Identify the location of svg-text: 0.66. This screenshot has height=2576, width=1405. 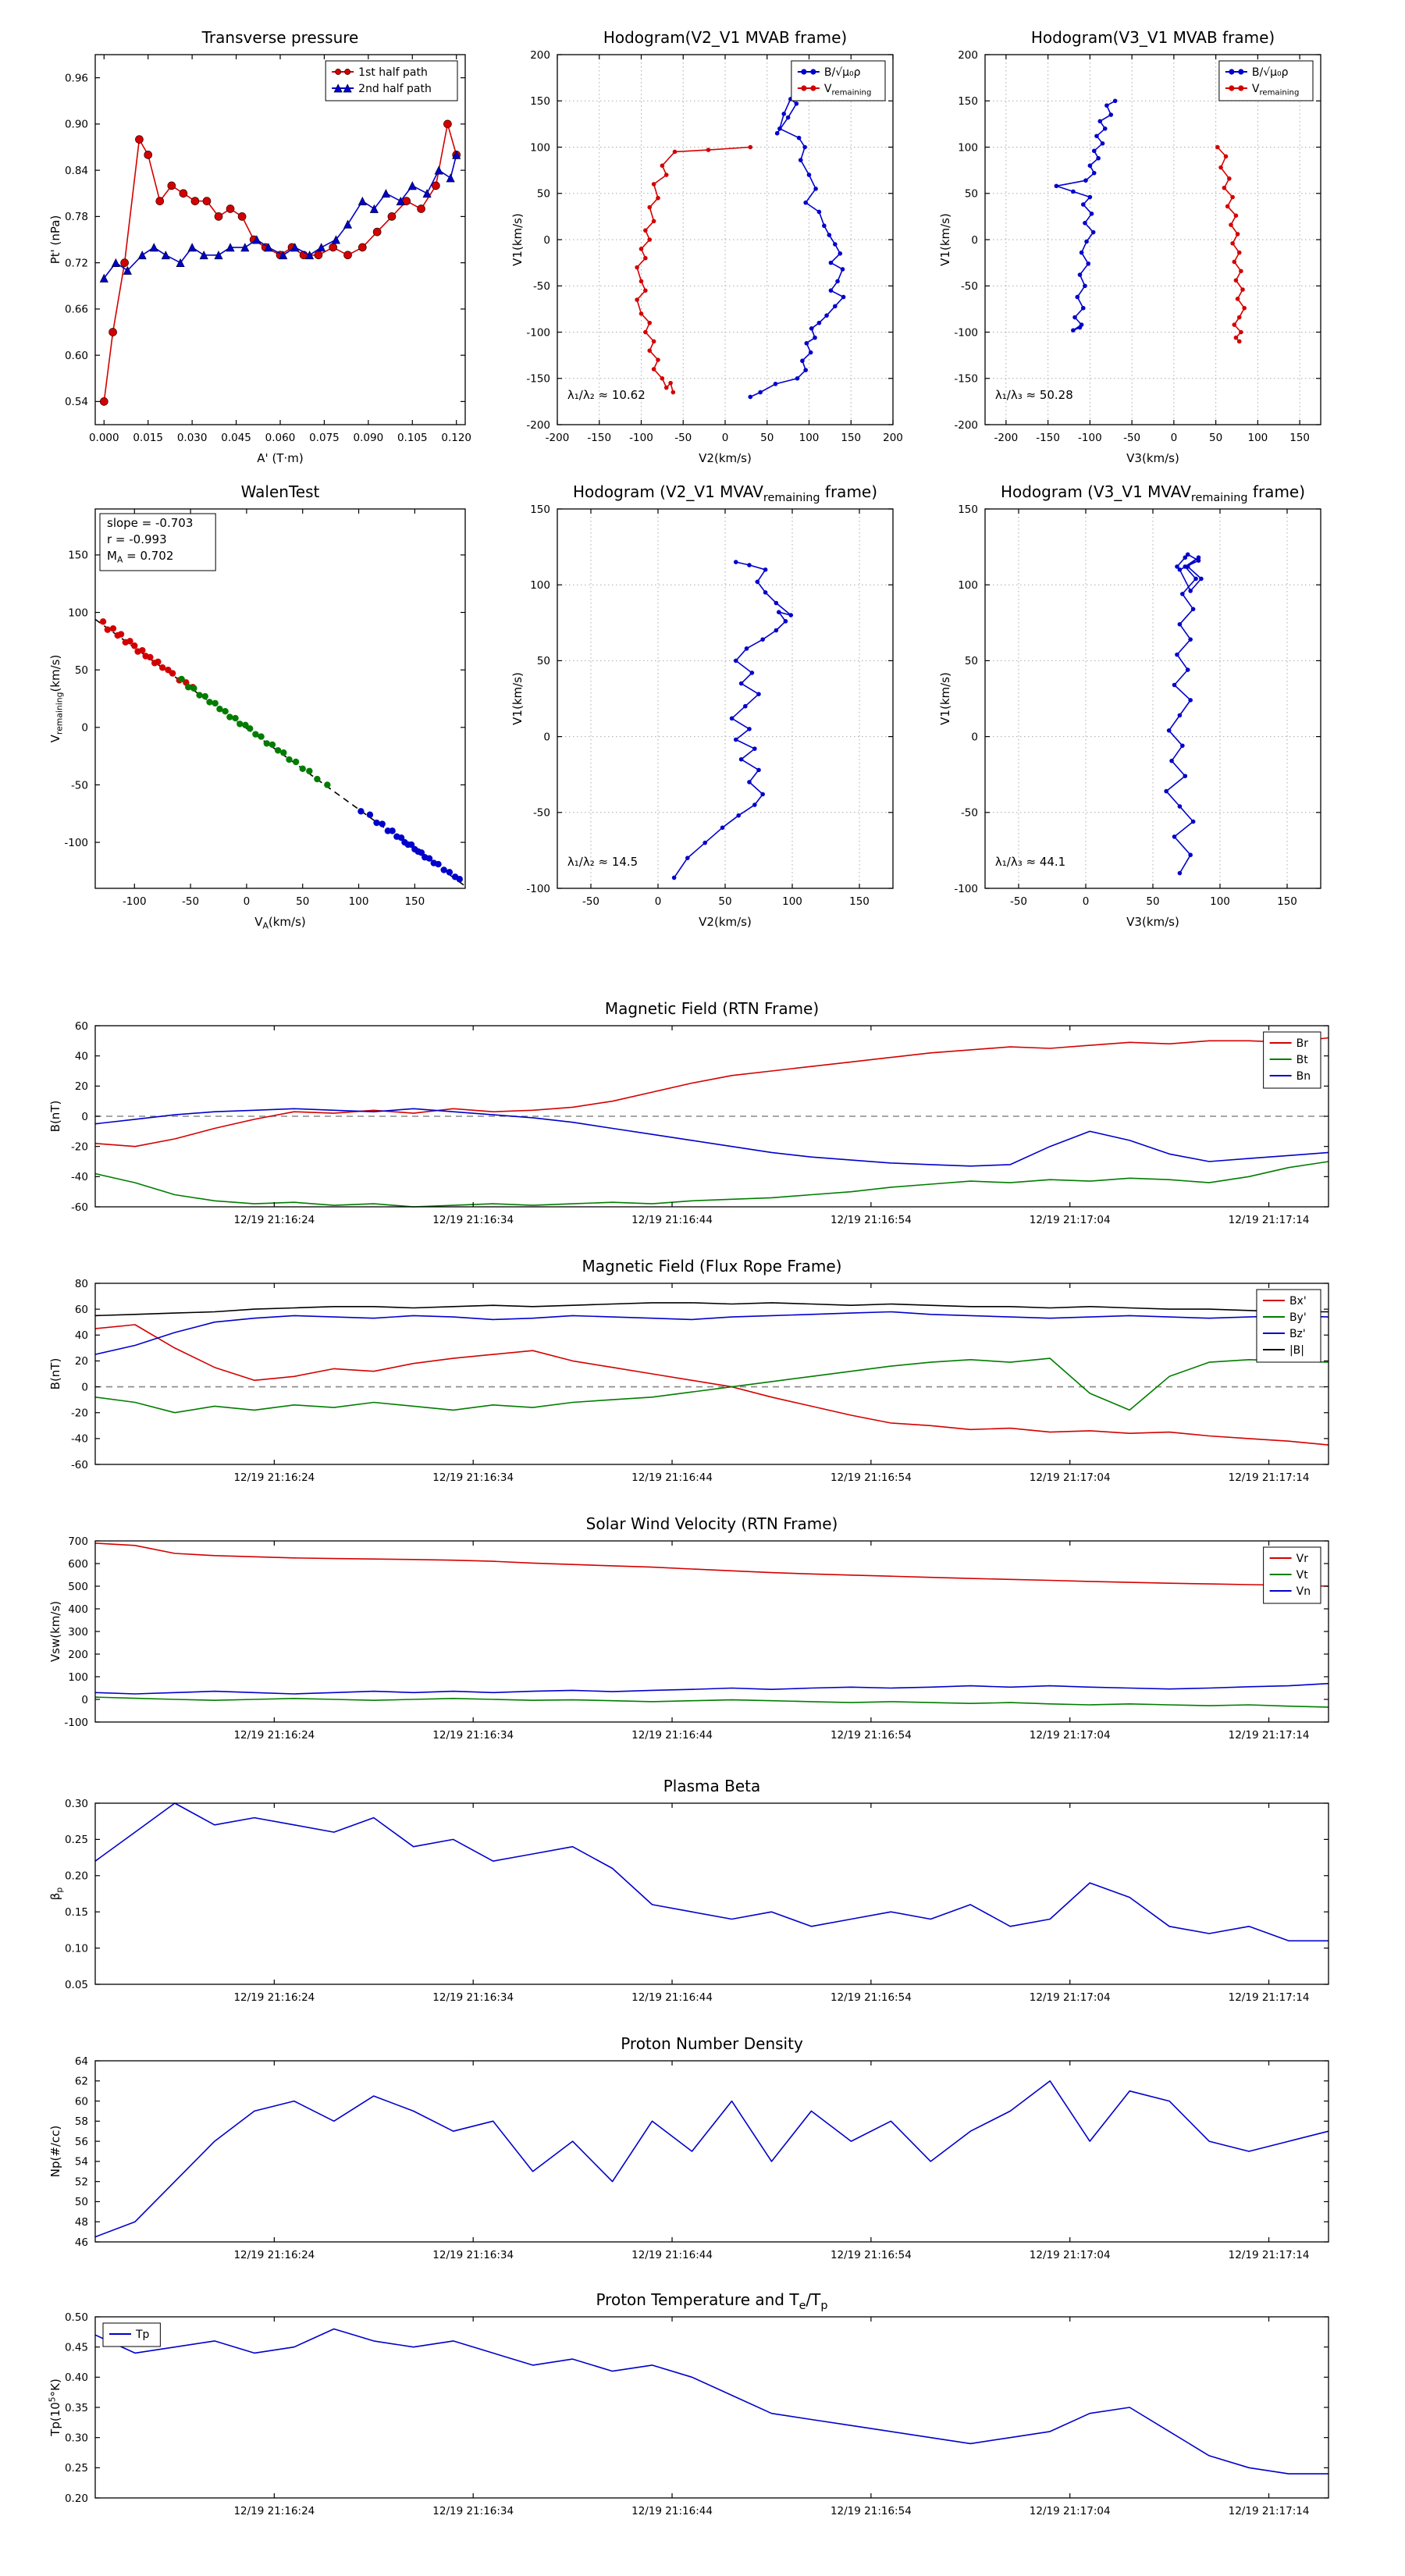
(76, 310).